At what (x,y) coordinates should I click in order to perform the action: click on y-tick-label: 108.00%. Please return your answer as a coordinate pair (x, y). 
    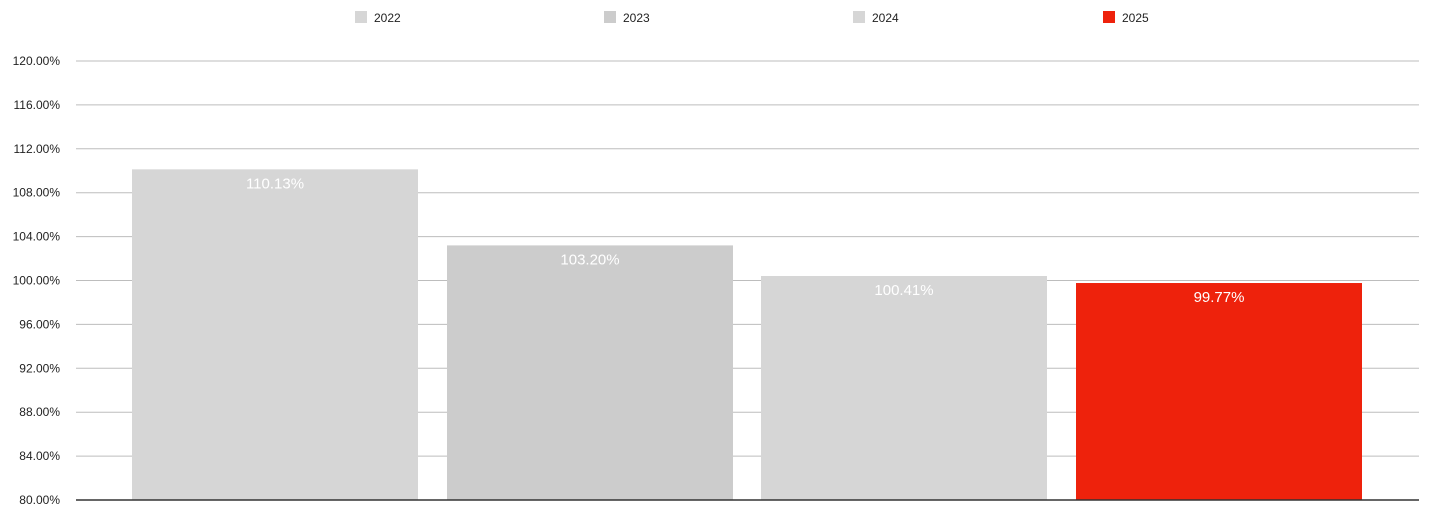
    Looking at the image, I should click on (37, 193).